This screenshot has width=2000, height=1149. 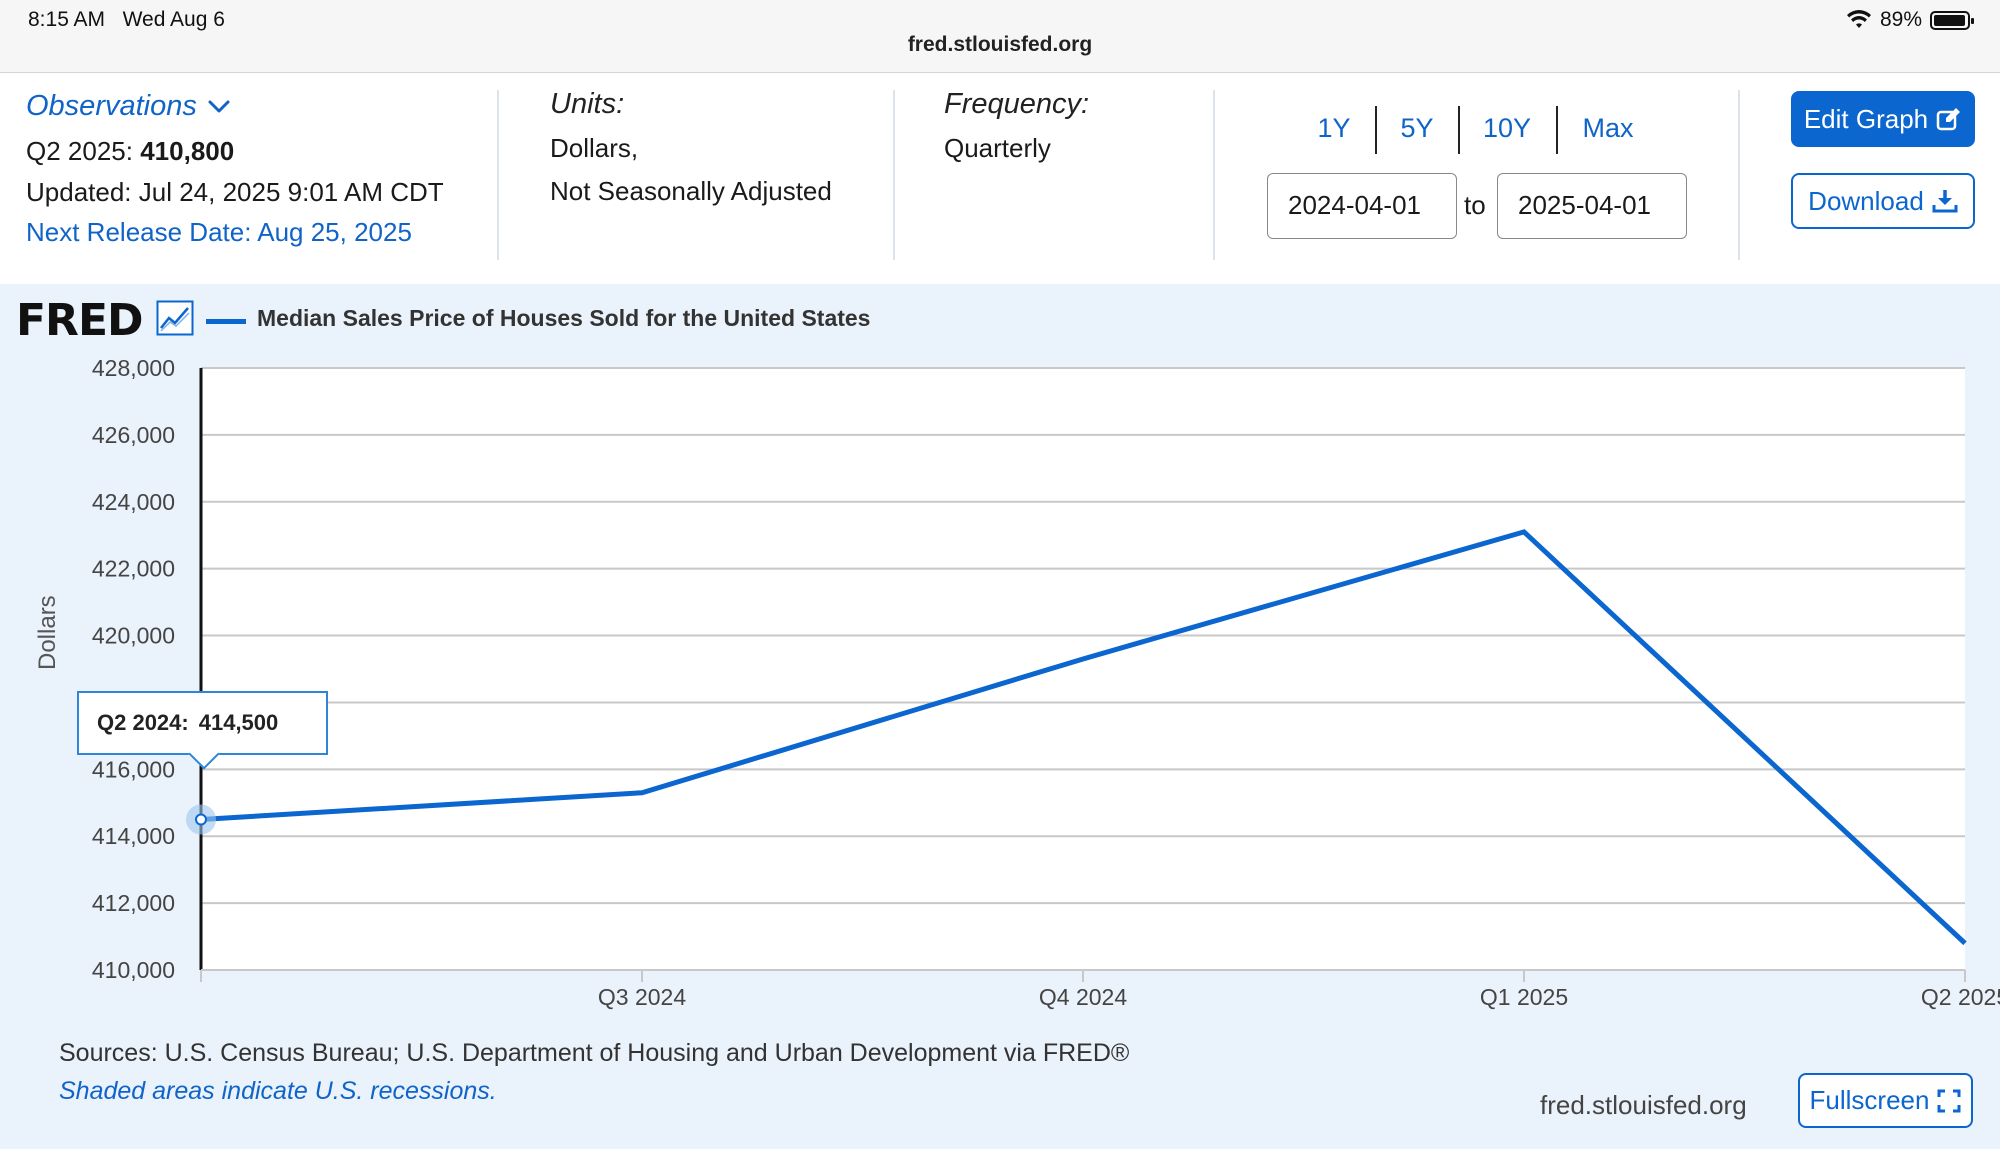 What do you see at coordinates (1952, 20) in the screenshot?
I see `battery-icon` at bounding box center [1952, 20].